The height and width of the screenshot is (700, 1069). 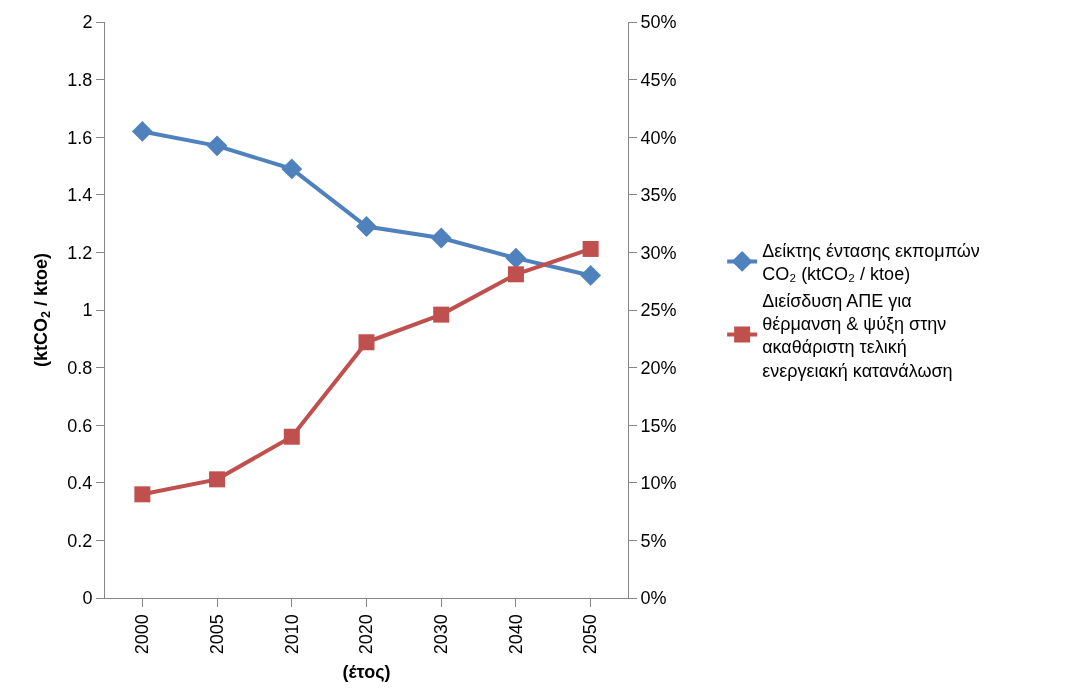 I want to click on y2-tick-label: 20%, so click(x=658, y=367).